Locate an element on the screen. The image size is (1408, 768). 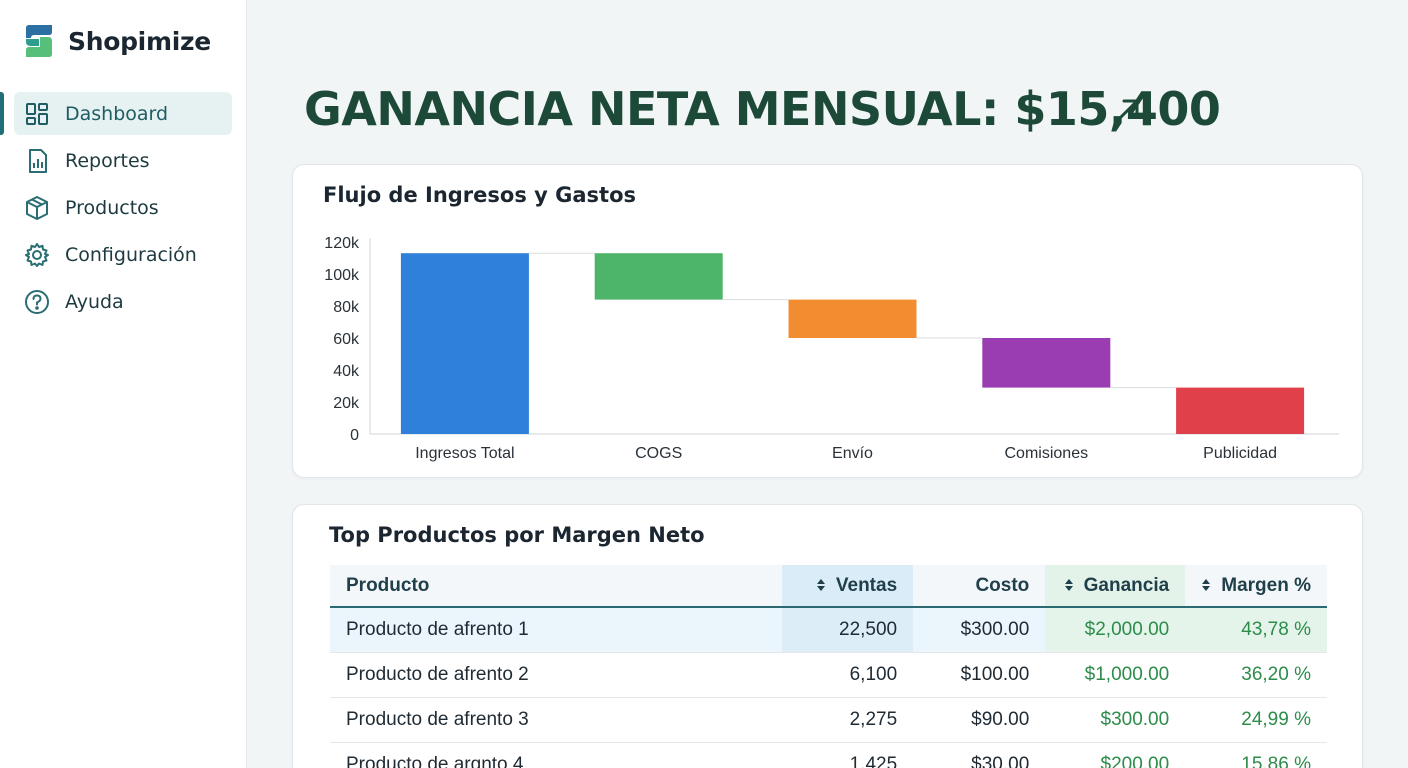
help-circle-icon is located at coordinates (37, 302).